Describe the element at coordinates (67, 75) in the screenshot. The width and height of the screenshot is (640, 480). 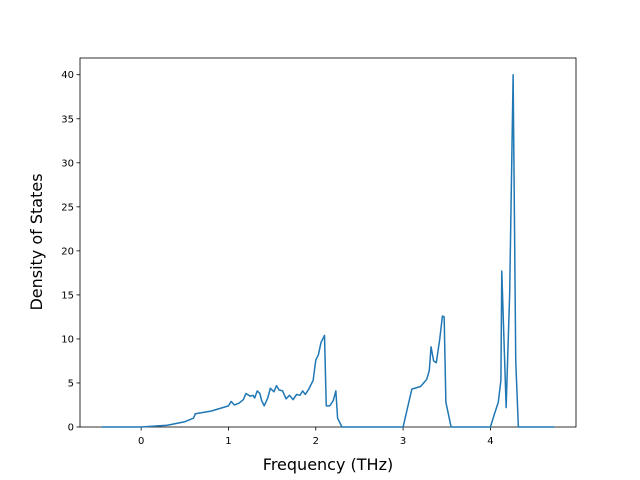
I see `y-tick-label: 40` at that location.